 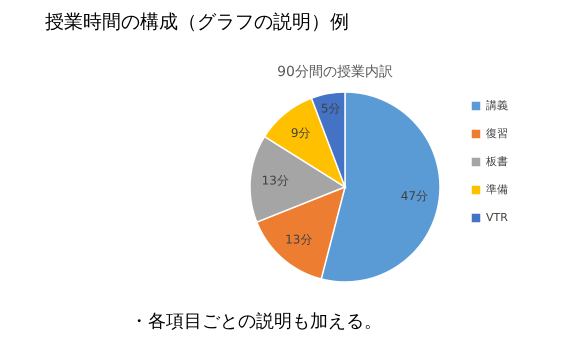 I want to click on text: ・各項目ごとの説明も加える。, so click(x=256, y=321).